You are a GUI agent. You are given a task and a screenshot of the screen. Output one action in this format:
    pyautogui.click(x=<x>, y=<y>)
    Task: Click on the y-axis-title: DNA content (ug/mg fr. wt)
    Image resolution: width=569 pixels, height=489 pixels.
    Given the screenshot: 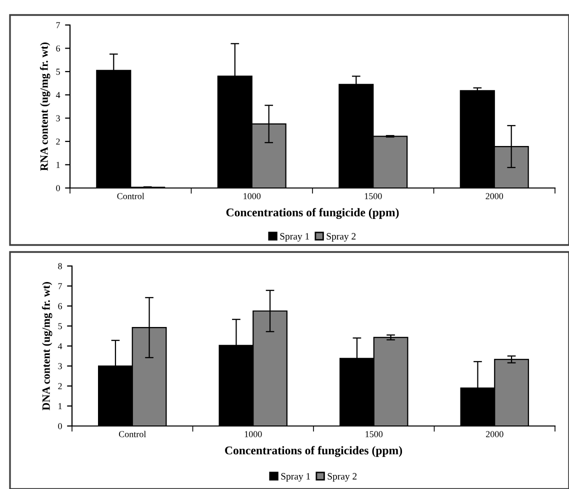 What is the action you would take?
    pyautogui.click(x=47, y=346)
    